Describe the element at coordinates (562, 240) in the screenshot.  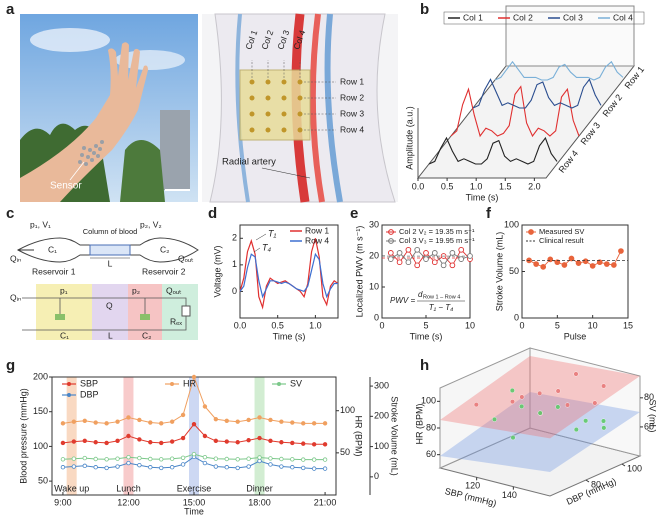
I see `legend-label: Clinical result` at that location.